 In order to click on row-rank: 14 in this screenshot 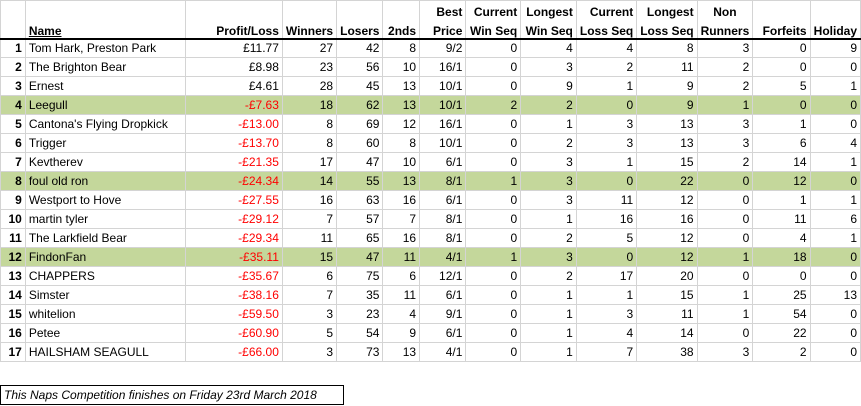, I will do `click(13, 295)`.